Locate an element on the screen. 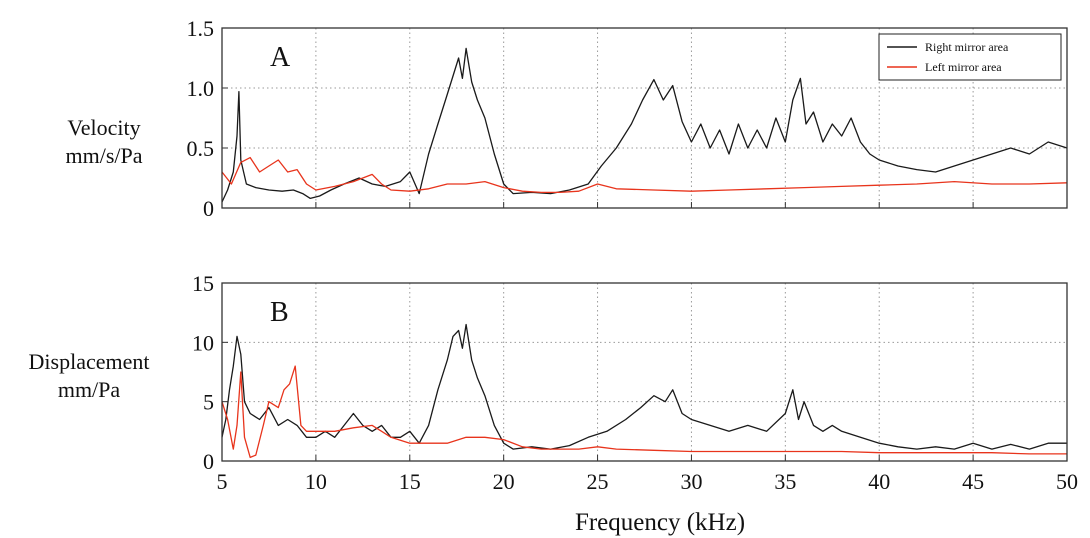  panel-b-ytick-label: 10 is located at coordinates (203, 342).